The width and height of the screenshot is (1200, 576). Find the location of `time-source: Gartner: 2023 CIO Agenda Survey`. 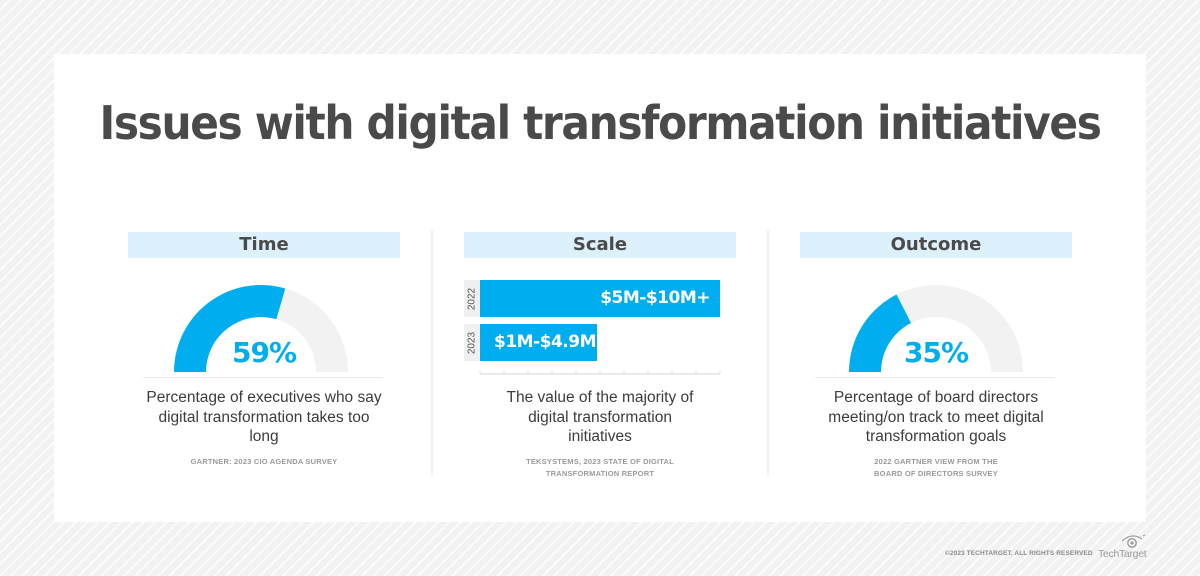

time-source: Gartner: 2023 CIO Agenda Survey is located at coordinates (264, 461).